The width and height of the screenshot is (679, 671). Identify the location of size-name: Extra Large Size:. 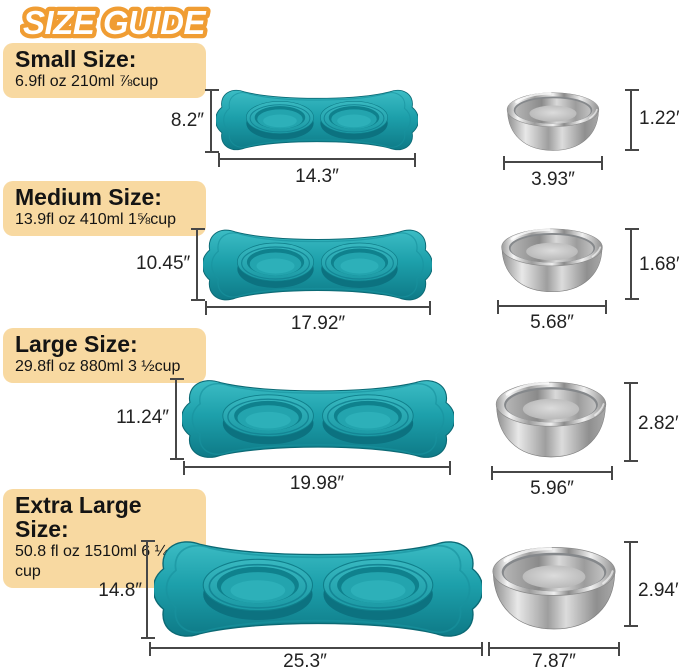
(78, 517).